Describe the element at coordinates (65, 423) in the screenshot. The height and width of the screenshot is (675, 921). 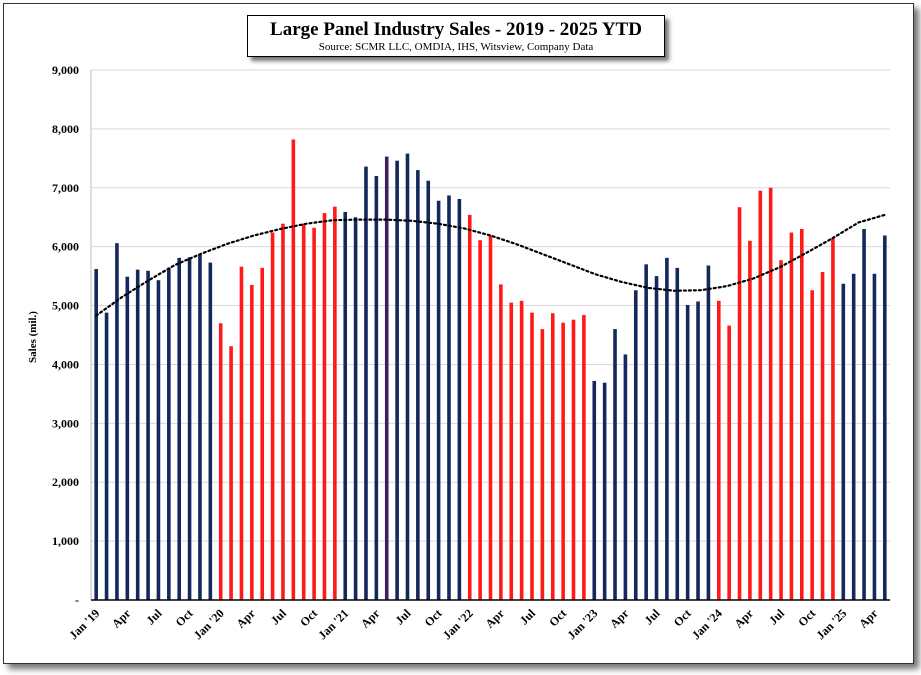
I see `y-tick-label: 3,000` at that location.